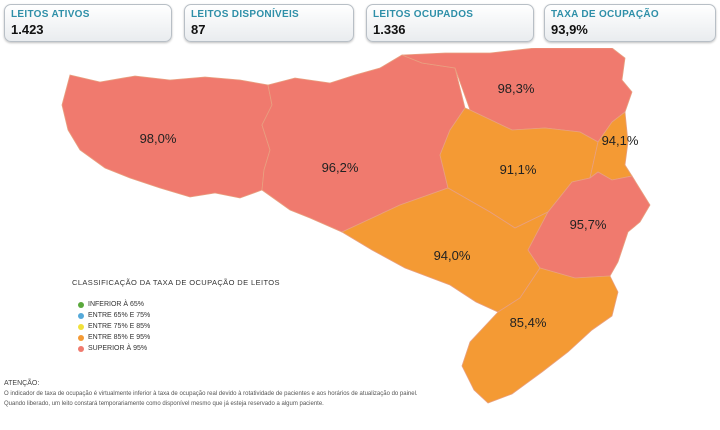 This screenshot has height=430, width=720. What do you see at coordinates (605, 14) in the screenshot?
I see `card-label: TAXA DE OCUPAÇÃO` at bounding box center [605, 14].